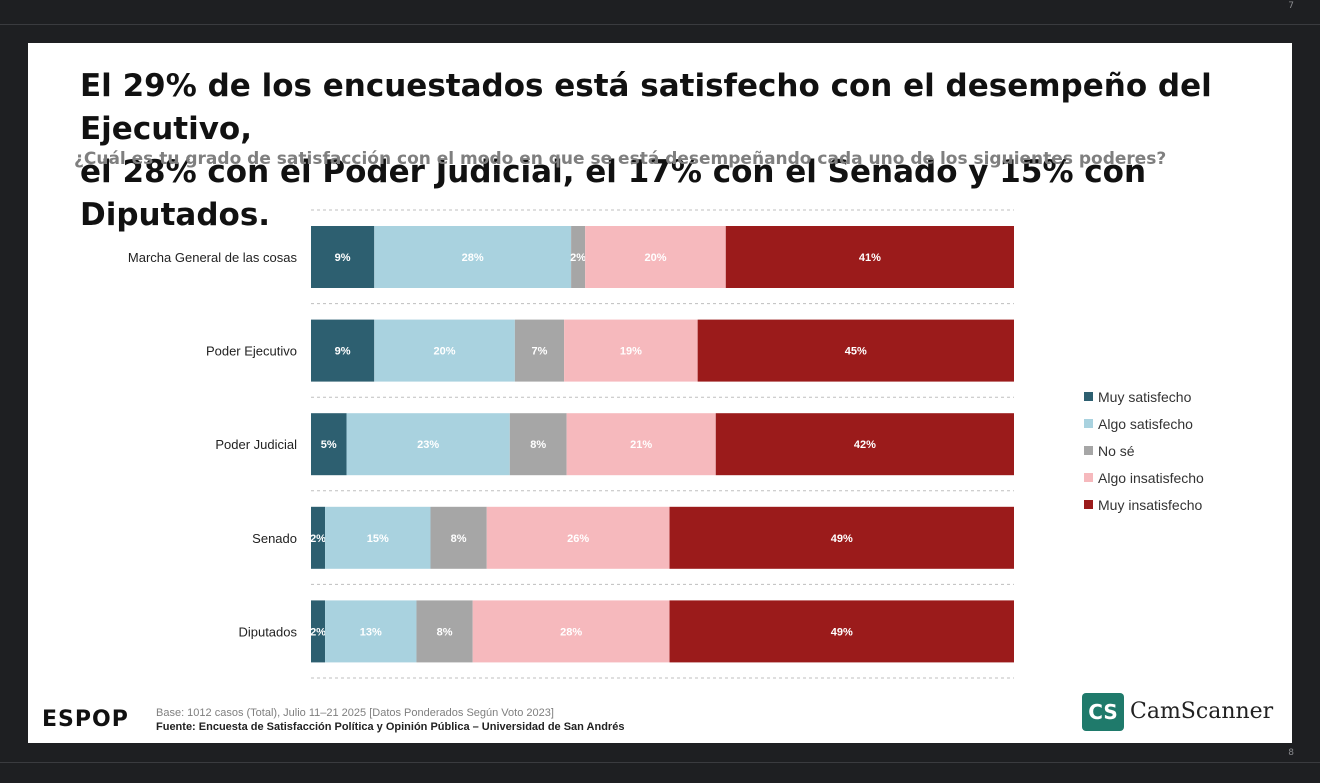 The image size is (1320, 783). I want to click on data-label: 5%, so click(329, 445).